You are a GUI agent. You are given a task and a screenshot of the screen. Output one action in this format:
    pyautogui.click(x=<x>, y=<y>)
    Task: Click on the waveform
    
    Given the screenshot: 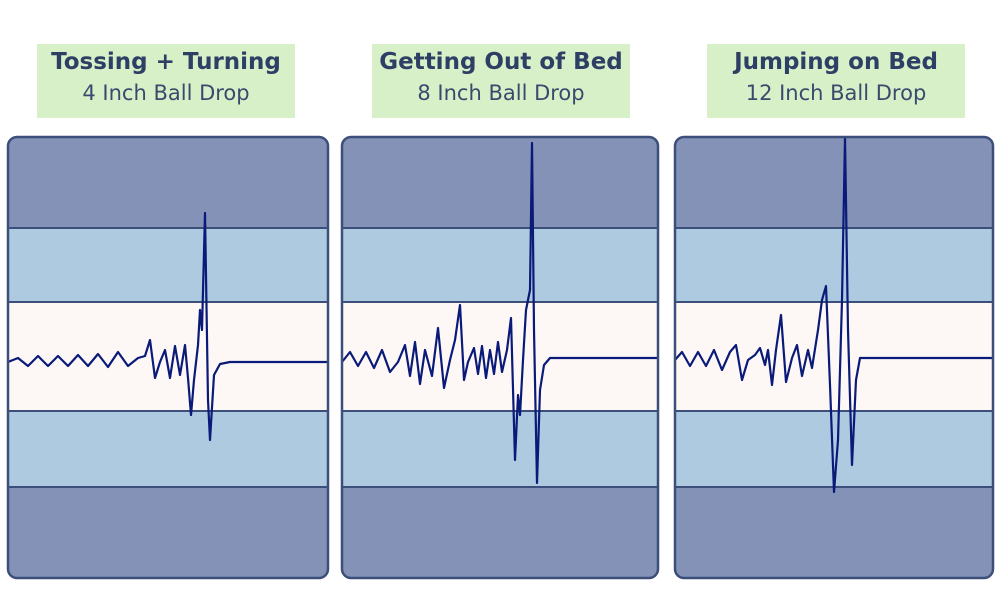 What is the action you would take?
    pyautogui.click(x=167, y=326)
    